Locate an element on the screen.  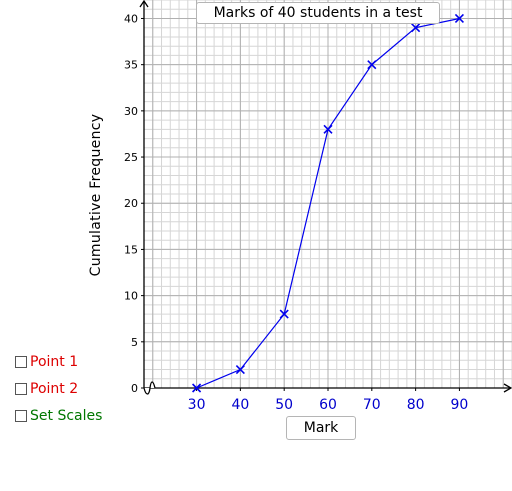
y-axis-label: Cumulative Frequency is located at coordinates (96, 195).